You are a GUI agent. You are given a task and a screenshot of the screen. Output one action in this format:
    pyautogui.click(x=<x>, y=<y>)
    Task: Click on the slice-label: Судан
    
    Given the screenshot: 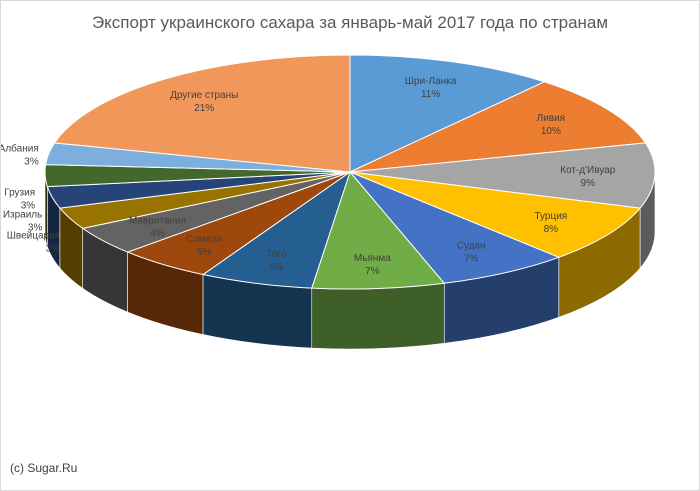 What is the action you would take?
    pyautogui.click(x=471, y=246)
    